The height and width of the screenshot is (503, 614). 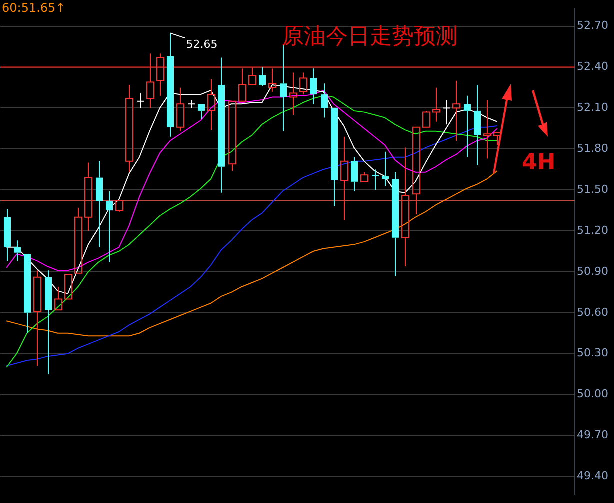 I want to click on y-tick-label: 51.20, so click(x=592, y=230).